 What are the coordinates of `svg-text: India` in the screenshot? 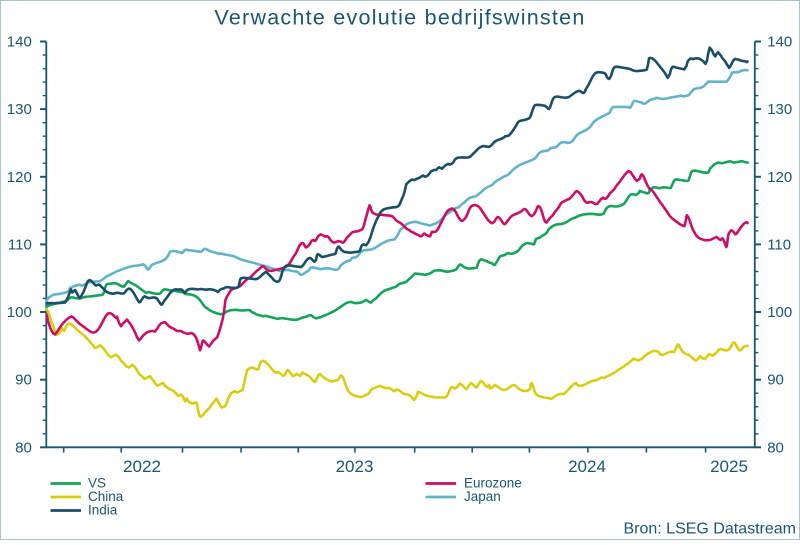 It's located at (103, 510).